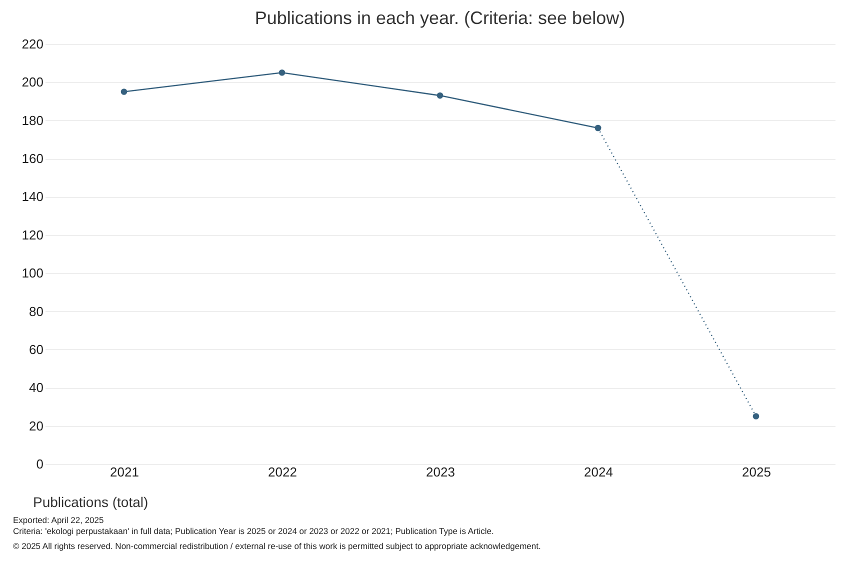  What do you see at coordinates (33, 120) in the screenshot?
I see `y-tick-label: 180` at bounding box center [33, 120].